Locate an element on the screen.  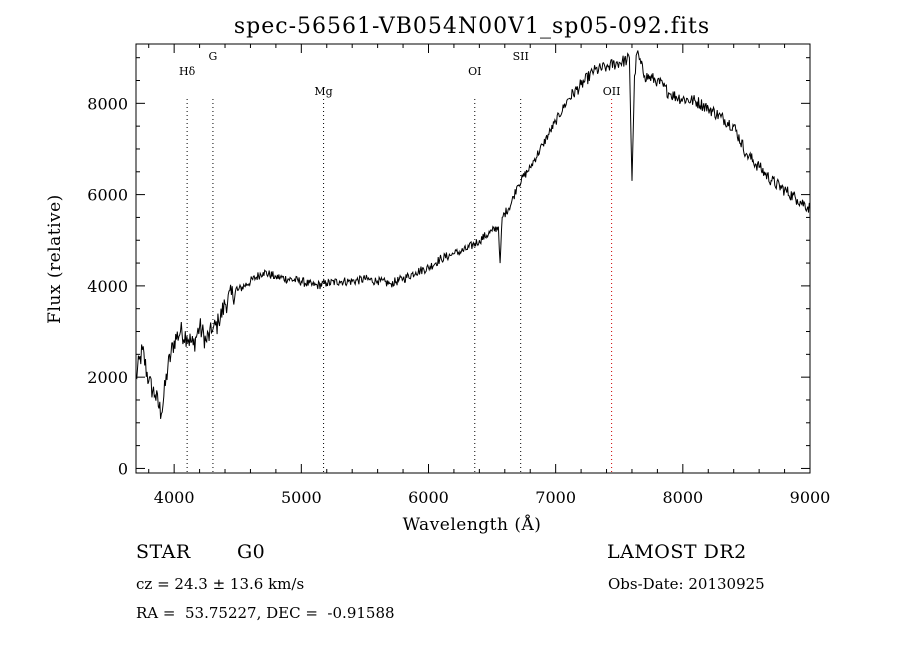
line-marker-label: SII is located at coordinates (521, 56).